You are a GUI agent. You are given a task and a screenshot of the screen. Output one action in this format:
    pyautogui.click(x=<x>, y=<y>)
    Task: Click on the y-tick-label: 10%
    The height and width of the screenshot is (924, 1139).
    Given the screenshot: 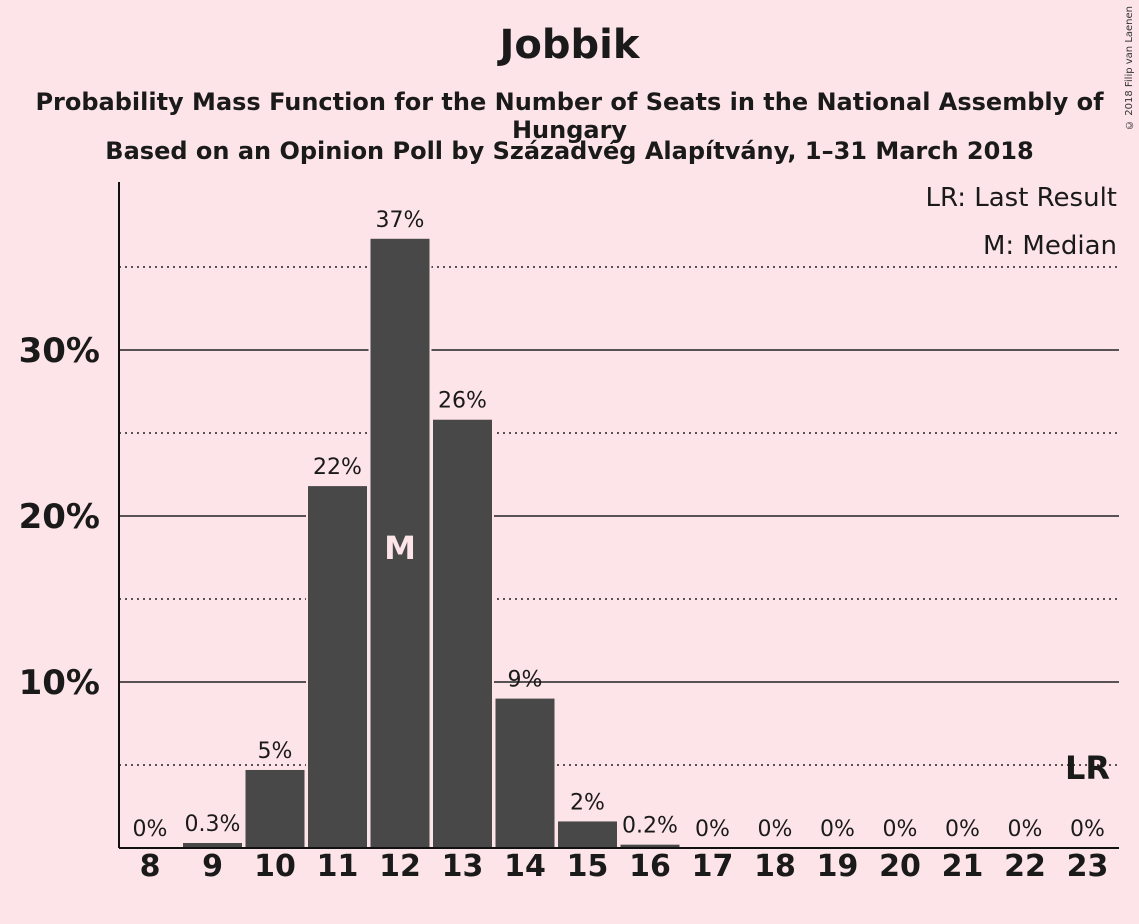 What is the action you would take?
    pyautogui.click(x=59, y=683)
    